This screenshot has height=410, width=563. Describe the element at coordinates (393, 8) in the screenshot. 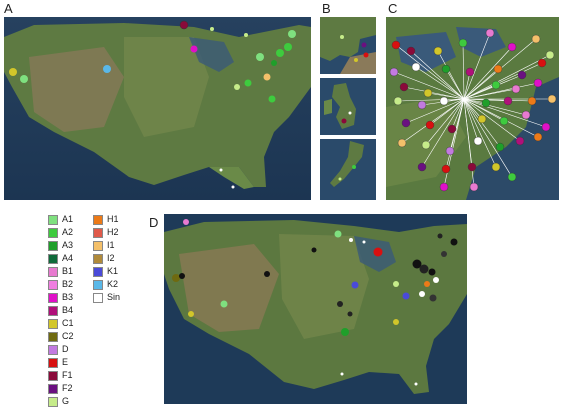

I see `panel-label-c: C` at that location.